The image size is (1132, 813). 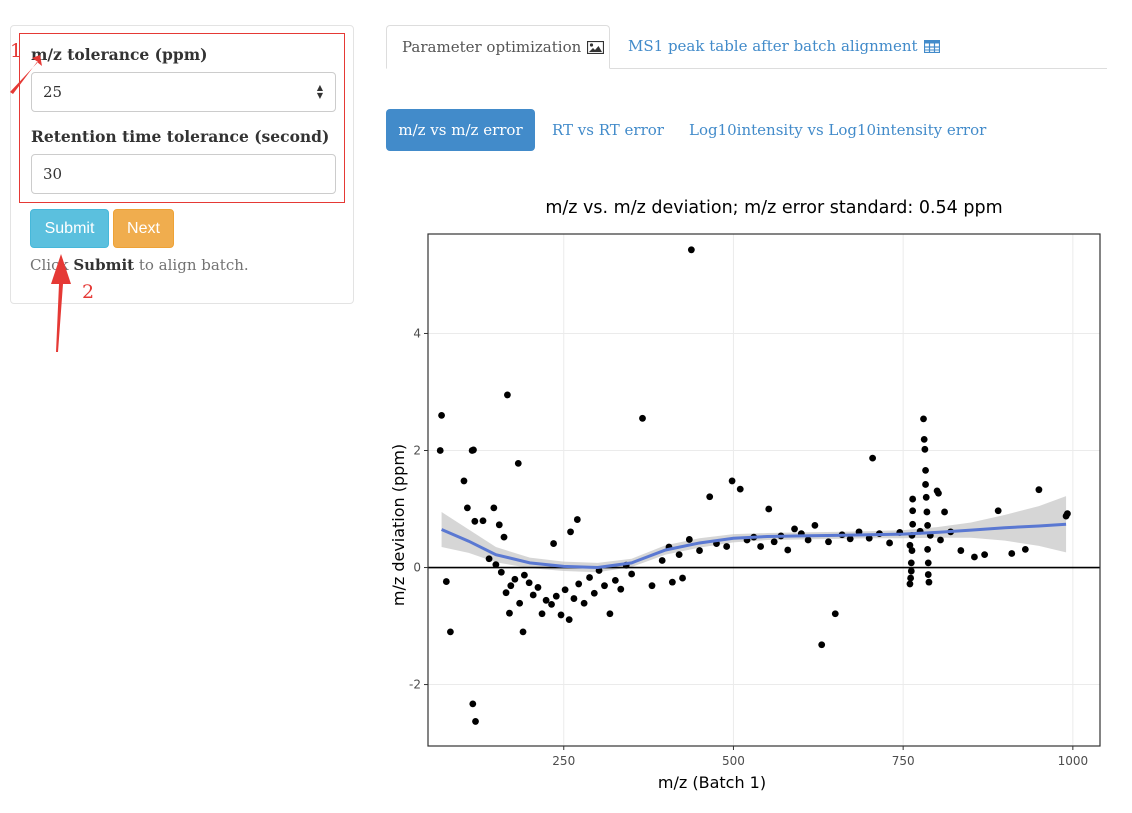 I want to click on mz-tolerance-input: 25 ▲ ▼, so click(x=183, y=92).